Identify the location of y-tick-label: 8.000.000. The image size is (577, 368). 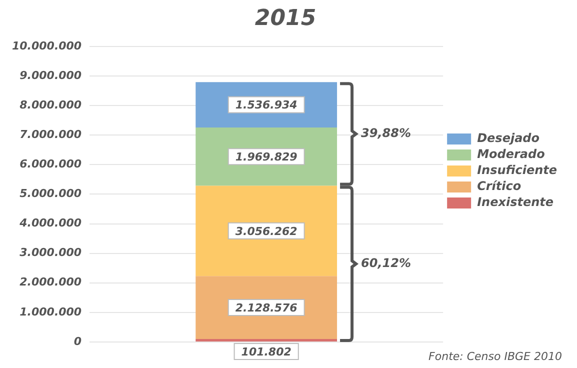
(51, 105).